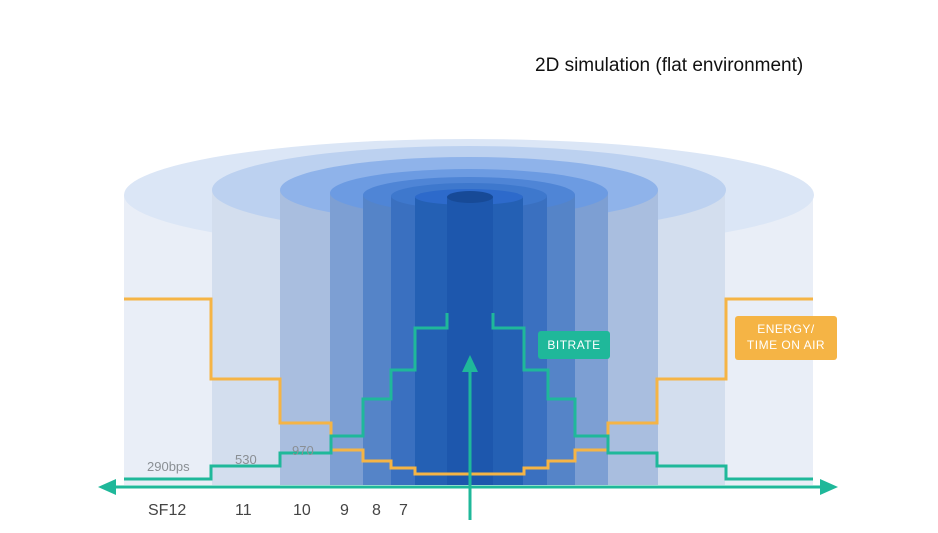 The width and height of the screenshot is (938, 533). I want to click on bitrate-label-sf11: 530, so click(246, 459).